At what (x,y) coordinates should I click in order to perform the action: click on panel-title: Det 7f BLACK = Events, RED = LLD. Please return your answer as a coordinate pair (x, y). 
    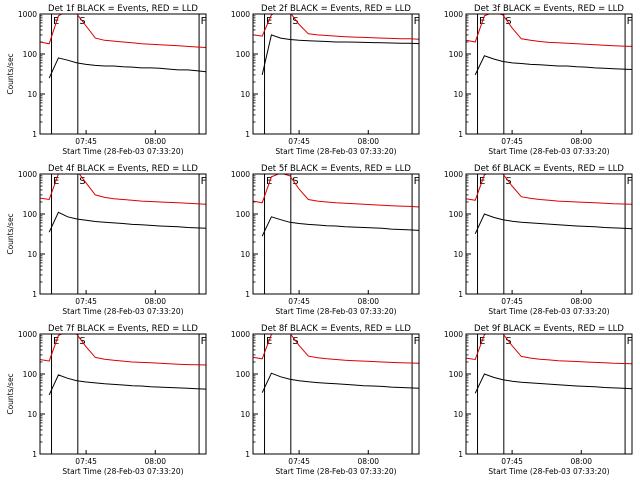
    Looking at the image, I should click on (123, 329).